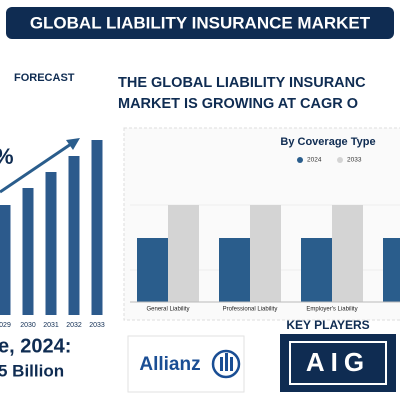  Describe the element at coordinates (32, 370) in the screenshot. I see `market-line-2: 5 Billion` at that location.